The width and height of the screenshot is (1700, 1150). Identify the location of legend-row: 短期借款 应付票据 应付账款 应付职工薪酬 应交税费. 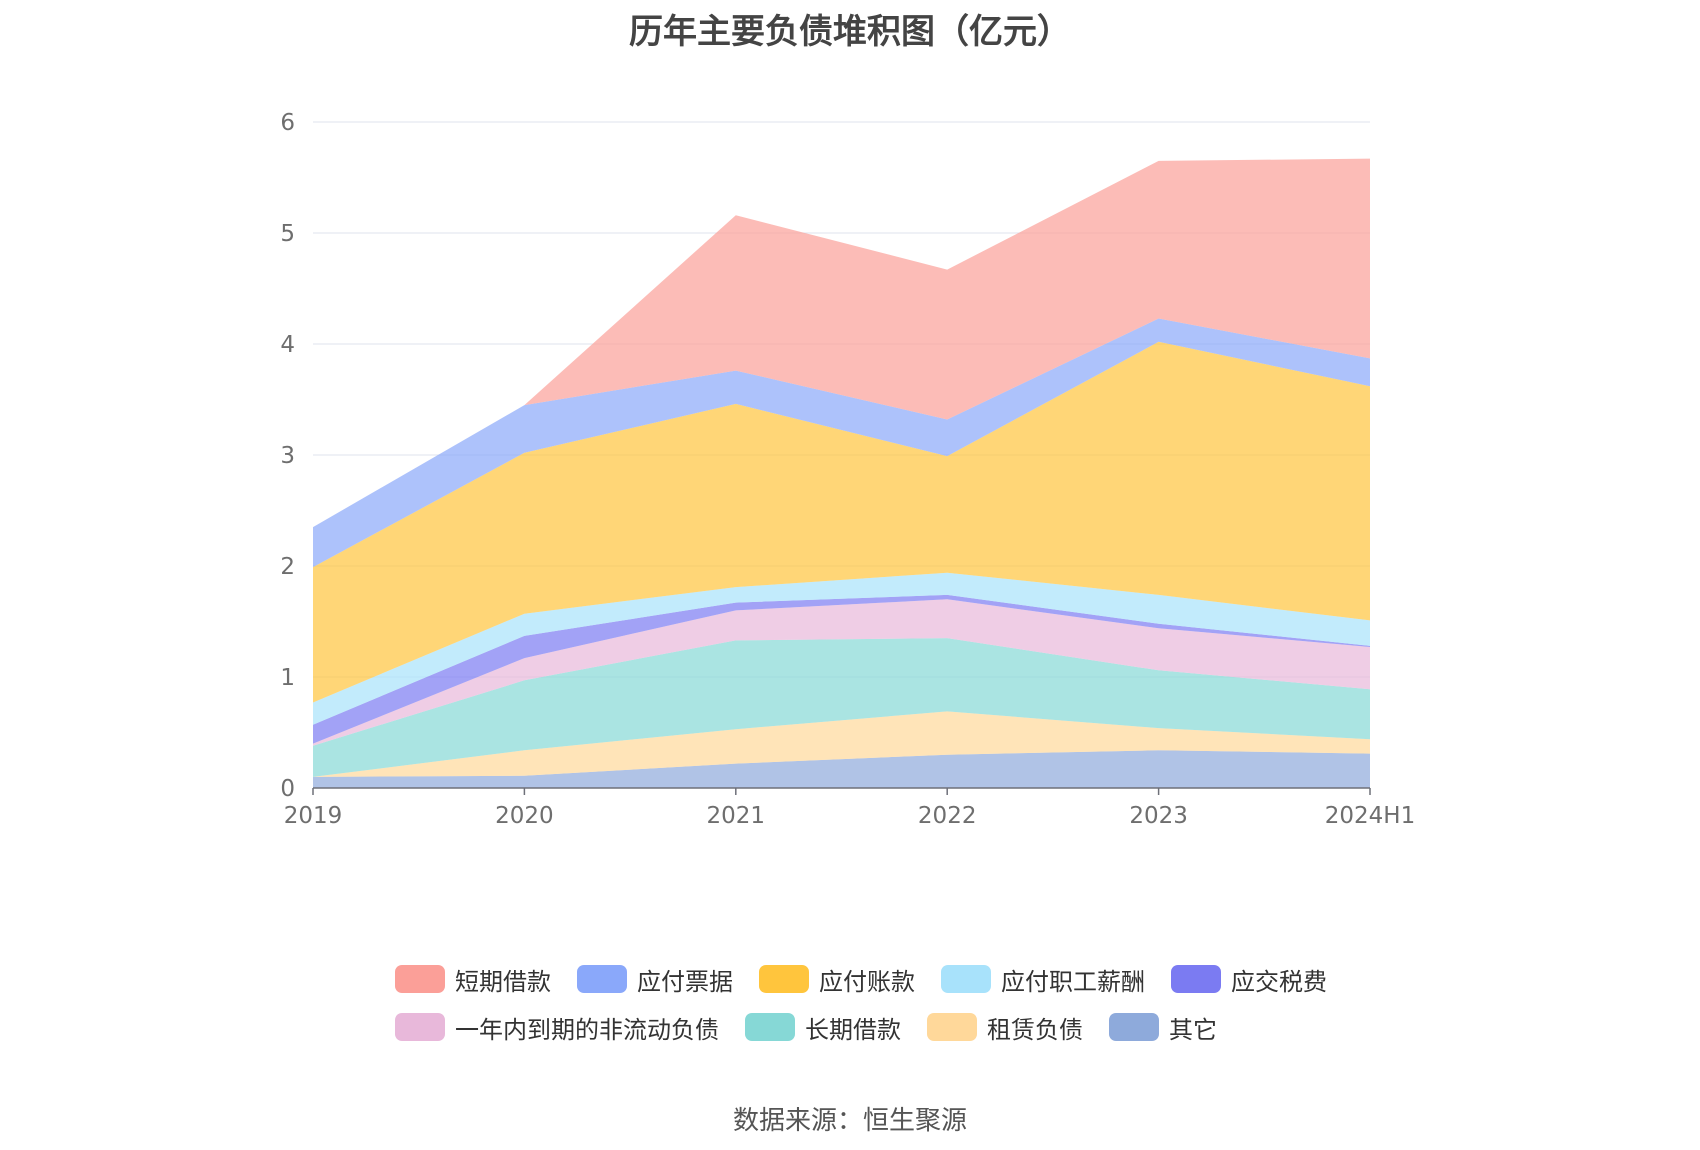
(895, 979).